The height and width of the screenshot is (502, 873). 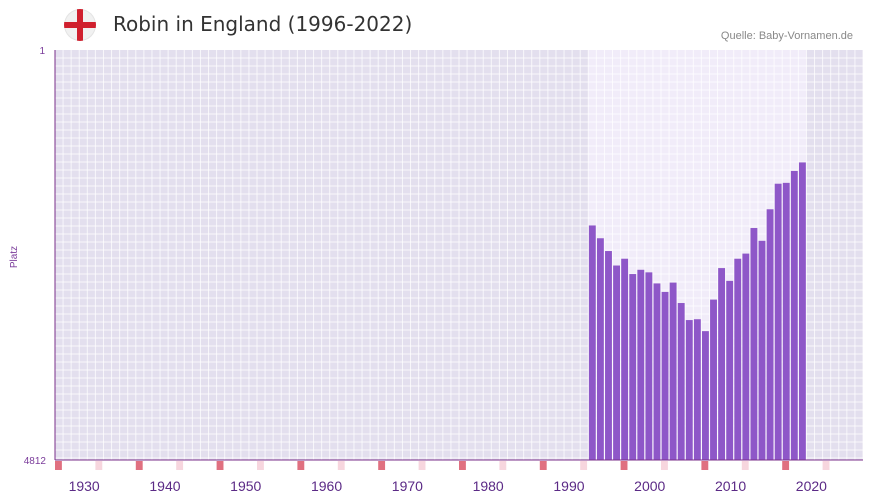 I want to click on source-credit: Quelle: Baby-Vornamen.de, so click(x=786, y=36).